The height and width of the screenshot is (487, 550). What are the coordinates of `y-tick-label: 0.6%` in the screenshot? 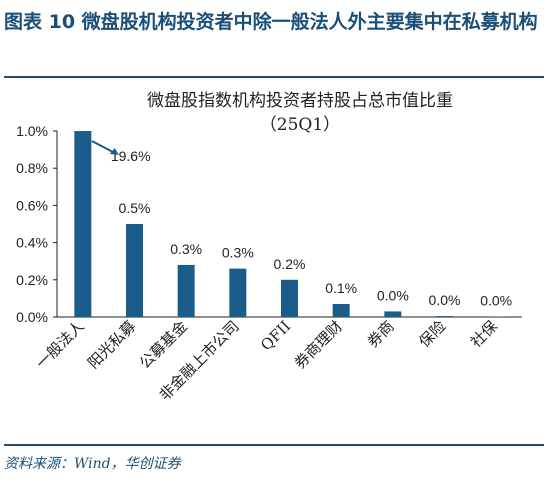 It's located at (32, 205).